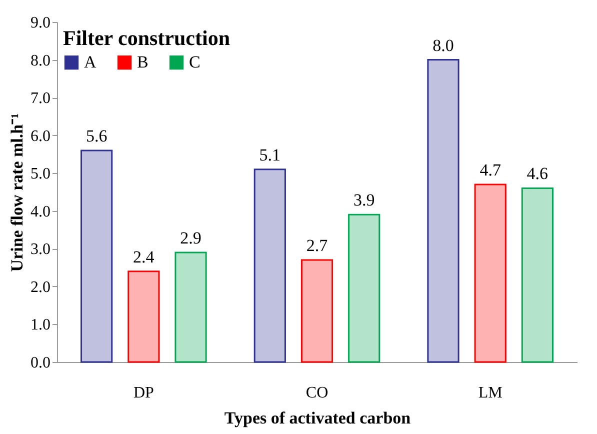 Image resolution: width=597 pixels, height=434 pixels. Describe the element at coordinates (40, 136) in the screenshot. I see `y-tick-label: 6.0` at that location.